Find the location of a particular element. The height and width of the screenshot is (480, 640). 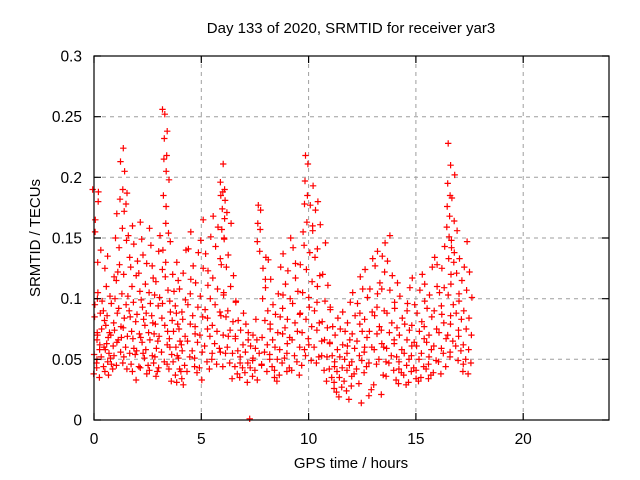

y-tick-label: 0.3 is located at coordinates (71, 57).